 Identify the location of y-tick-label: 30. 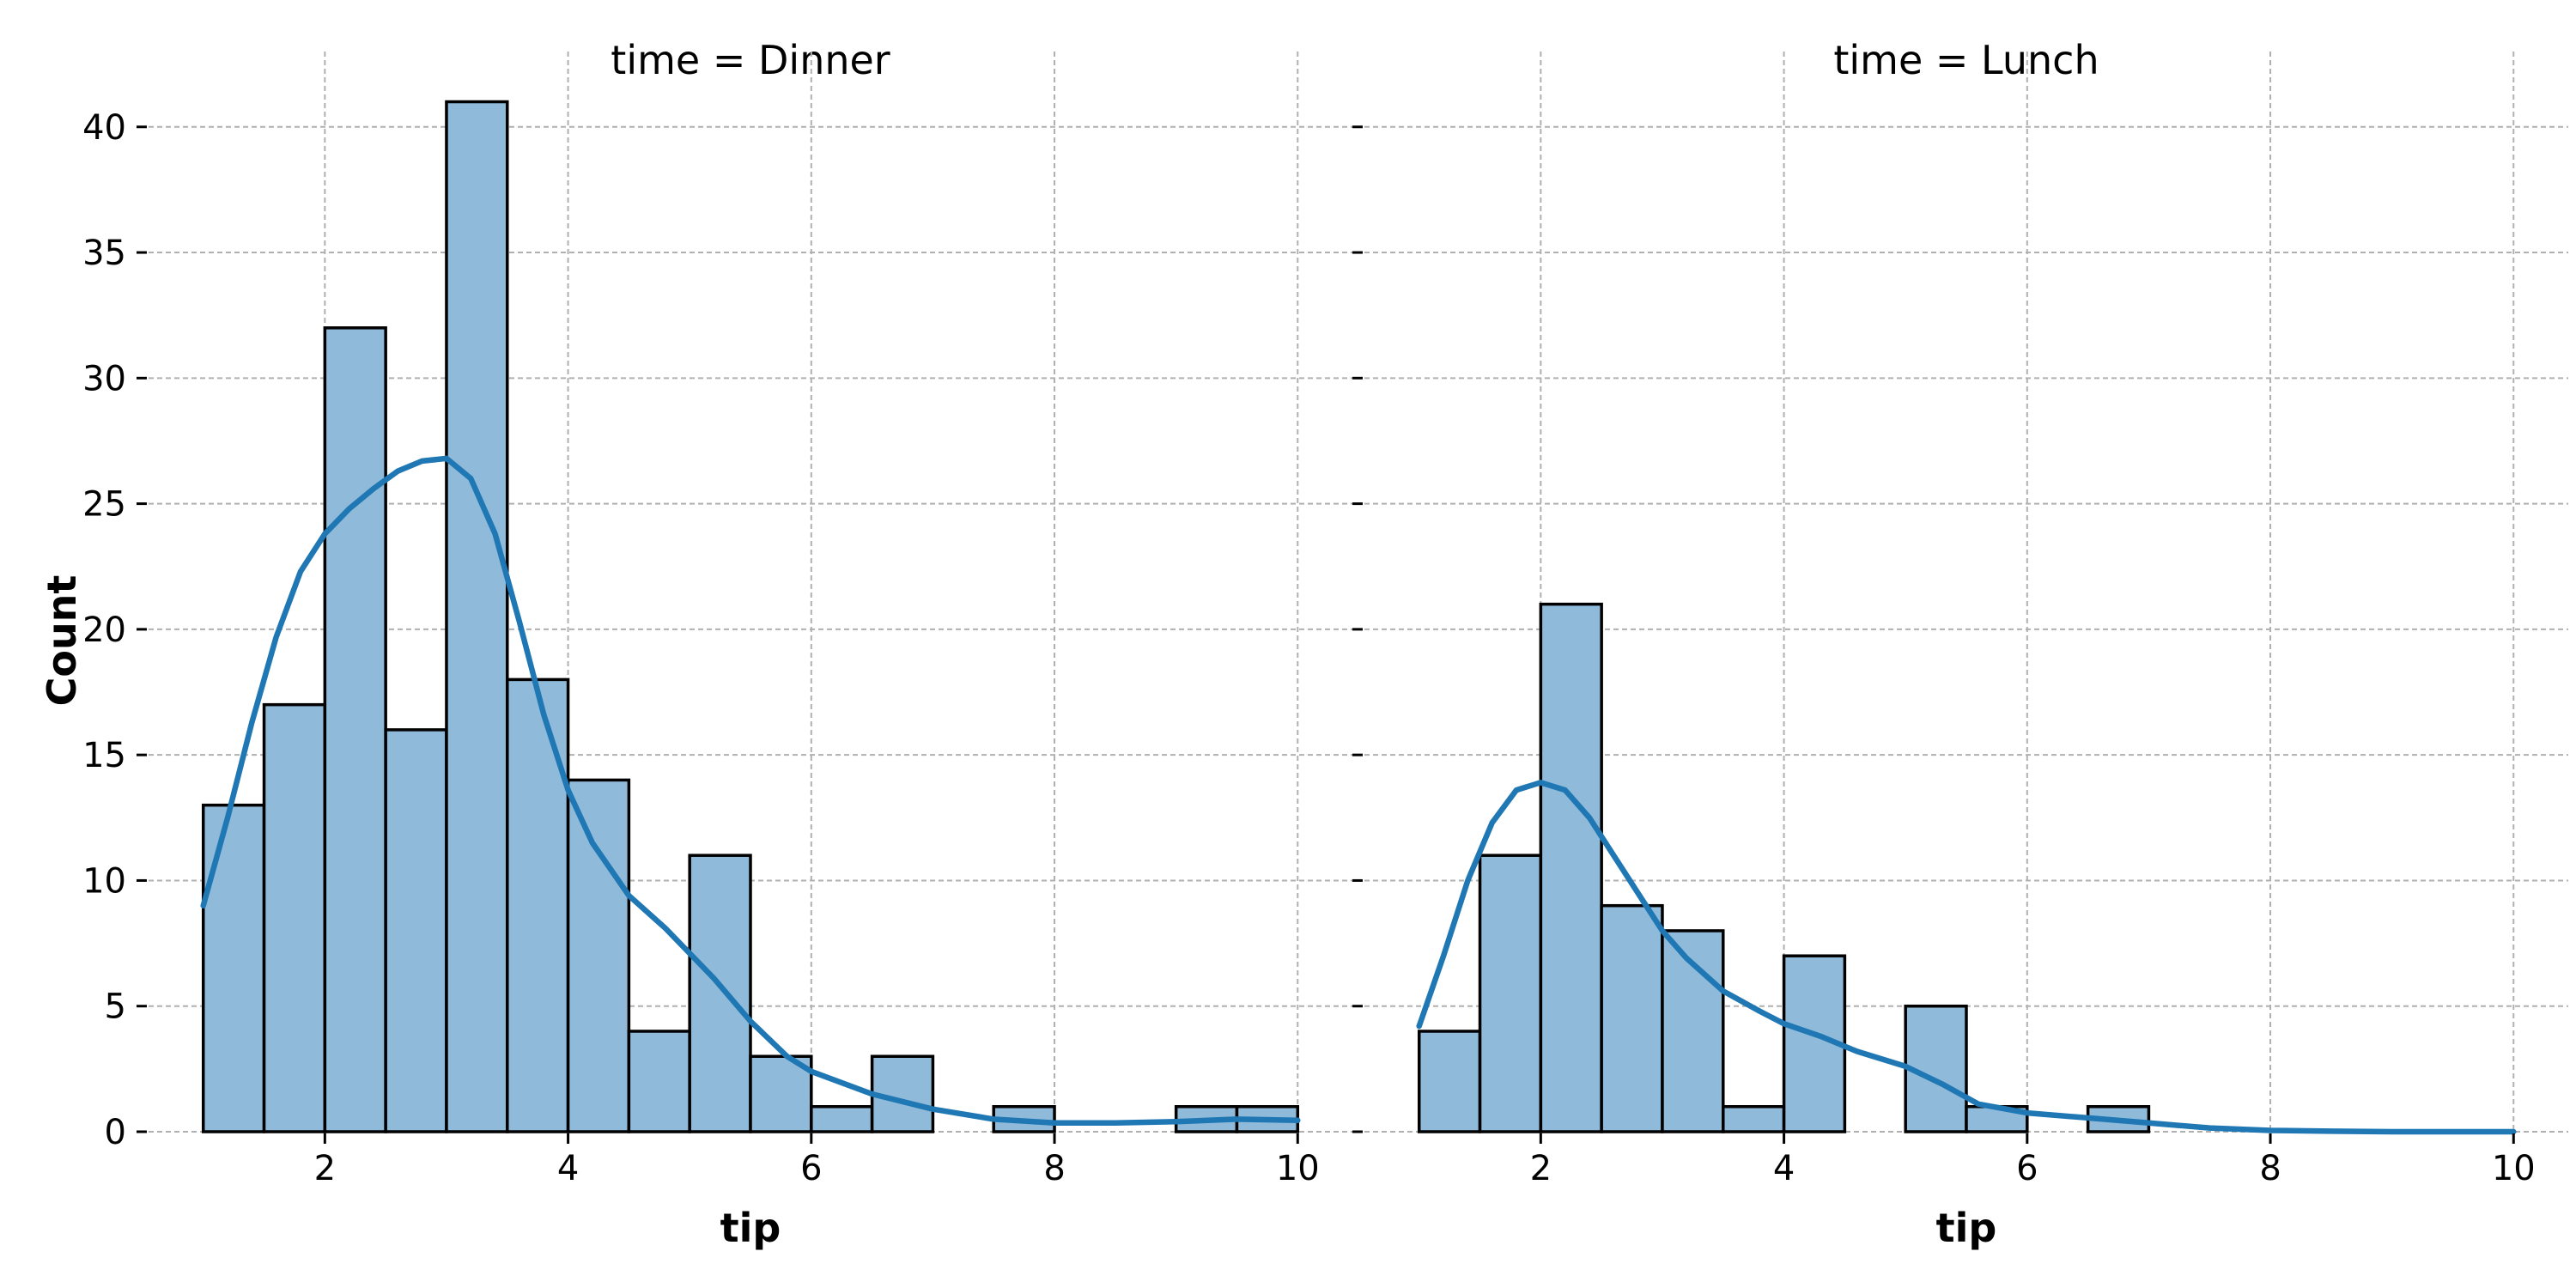
(104, 378).